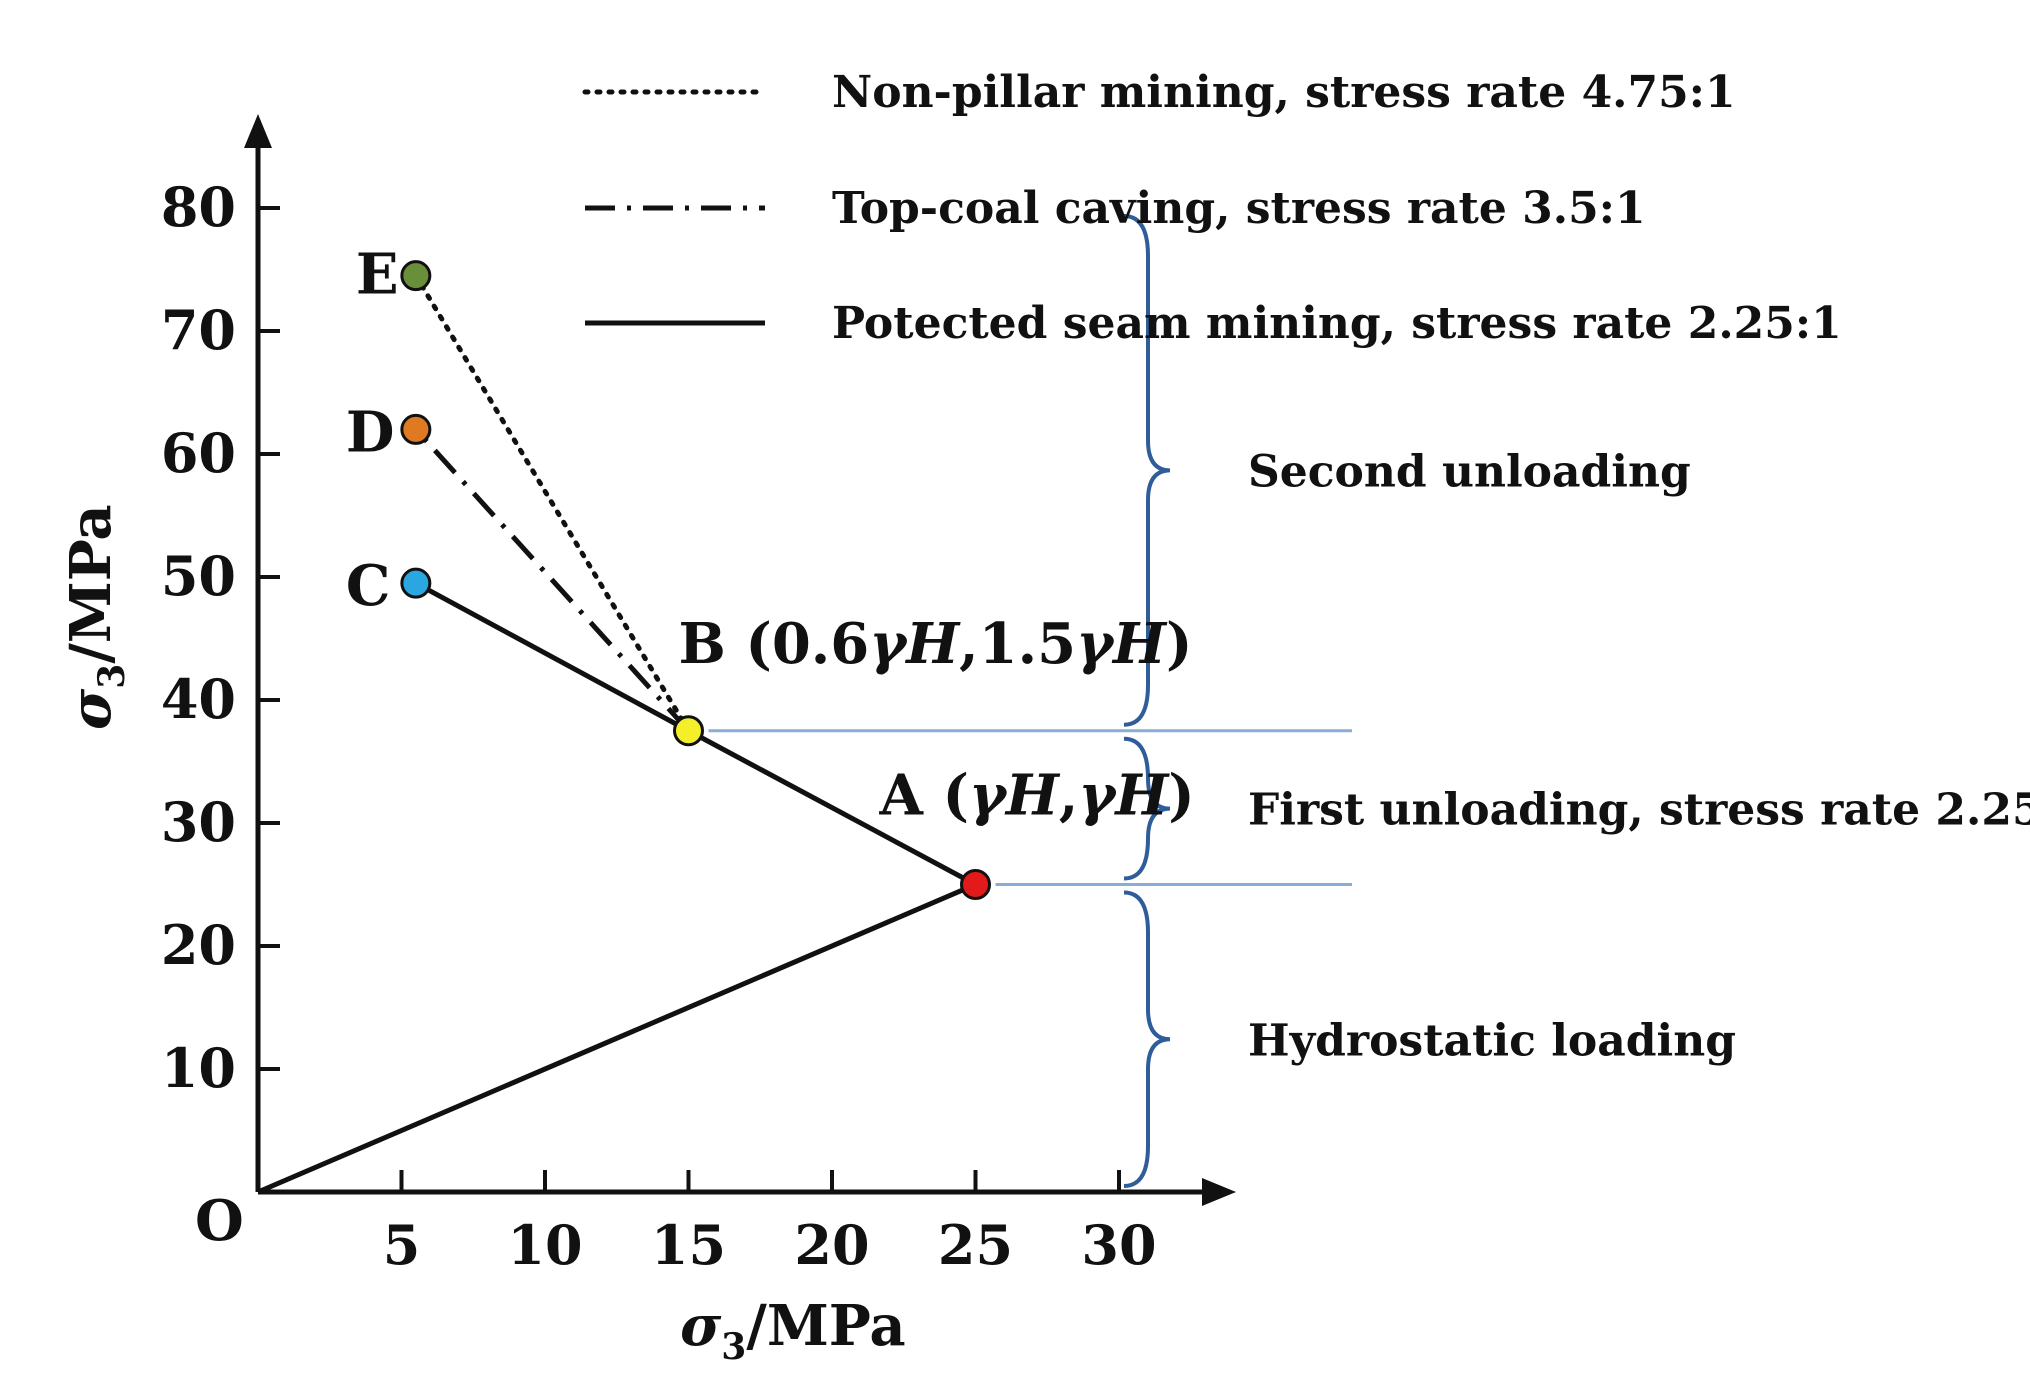 This screenshot has width=2030, height=1375. Describe the element at coordinates (198, 822) in the screenshot. I see `y-tick-label: 30` at that location.